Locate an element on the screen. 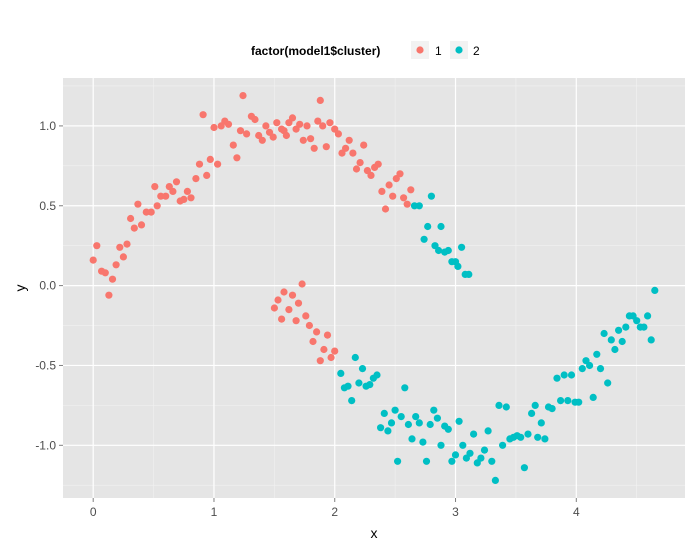 Image resolution: width=700 pixels, height=552 pixels. y-axis-ticks: -1.0 -0.5 0.0 0.5 1.0 is located at coordinates (49, 285).